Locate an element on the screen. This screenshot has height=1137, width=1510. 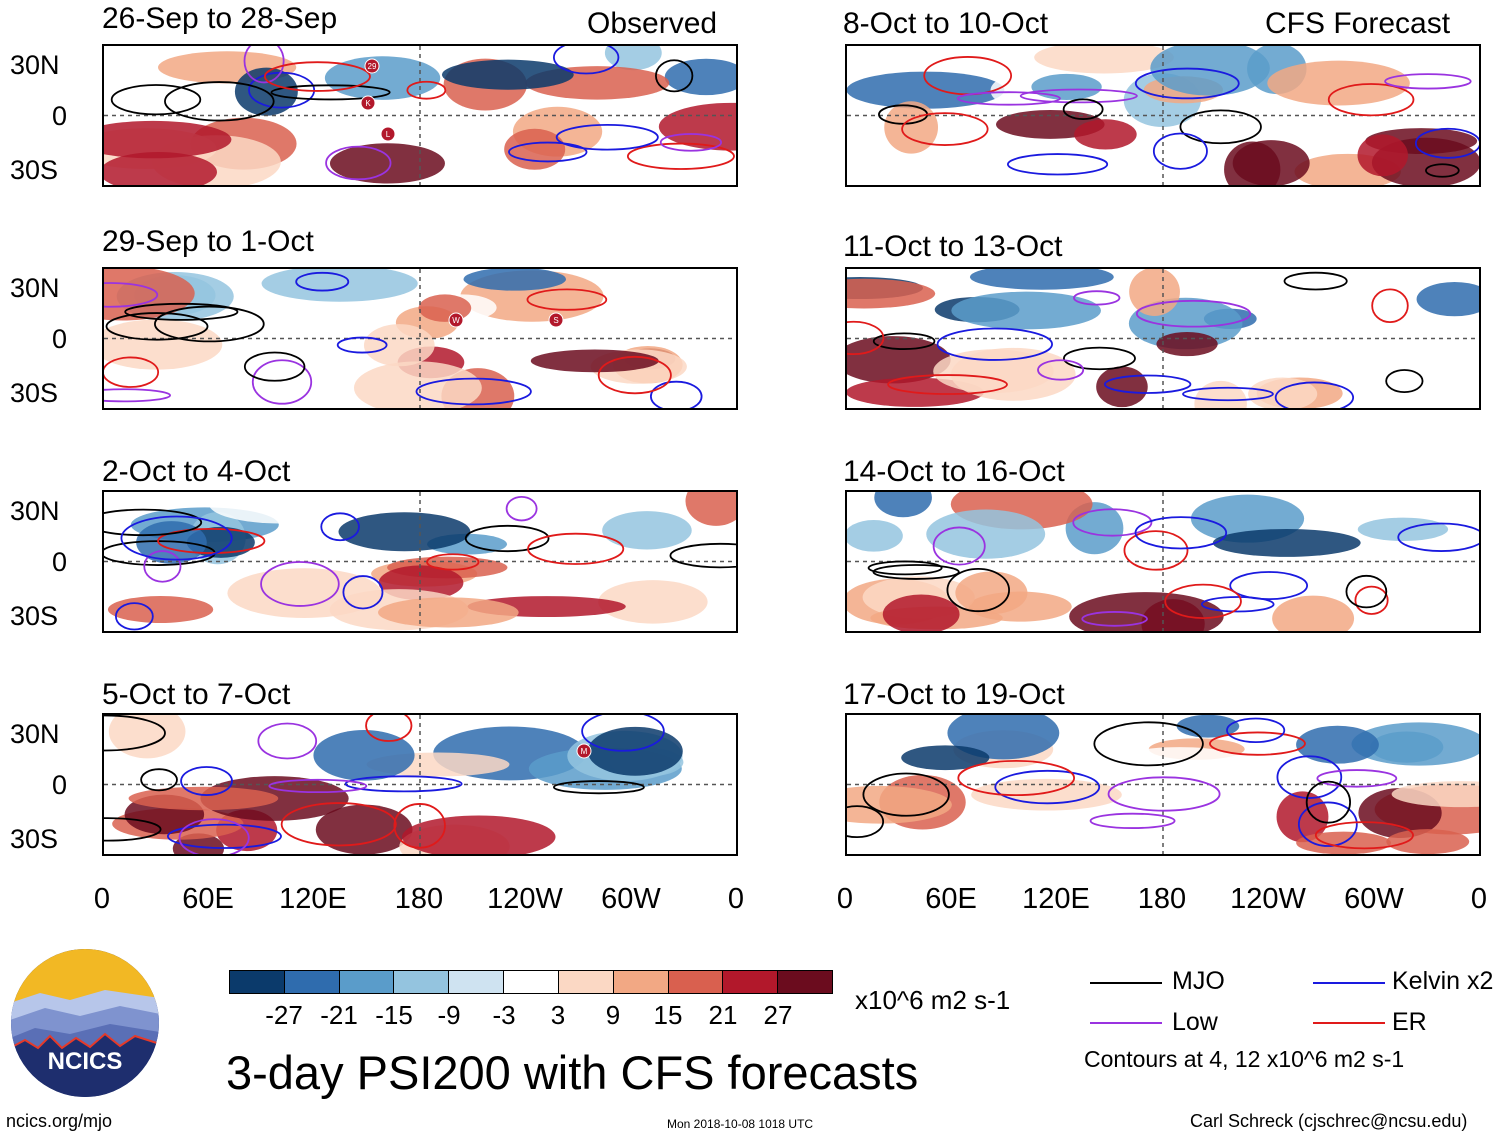
lon-label: 180 is located at coordinates (419, 899).